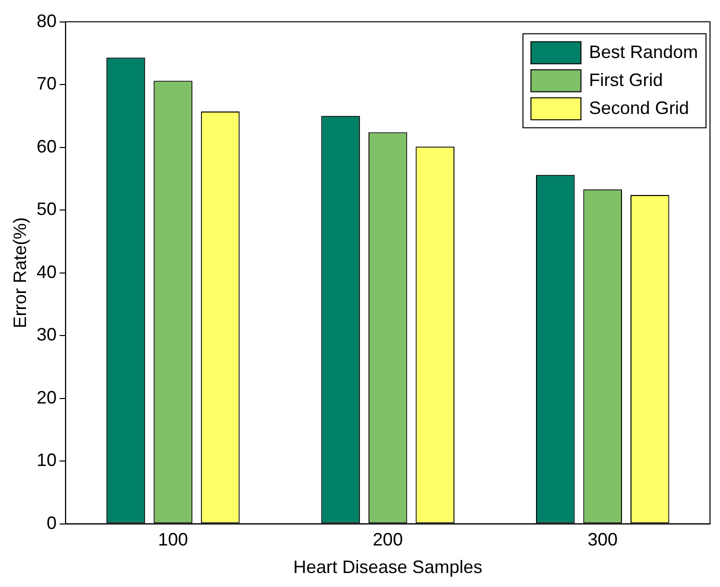 The image size is (720, 587). I want to click on y-tick-label: 10, so click(46, 460).